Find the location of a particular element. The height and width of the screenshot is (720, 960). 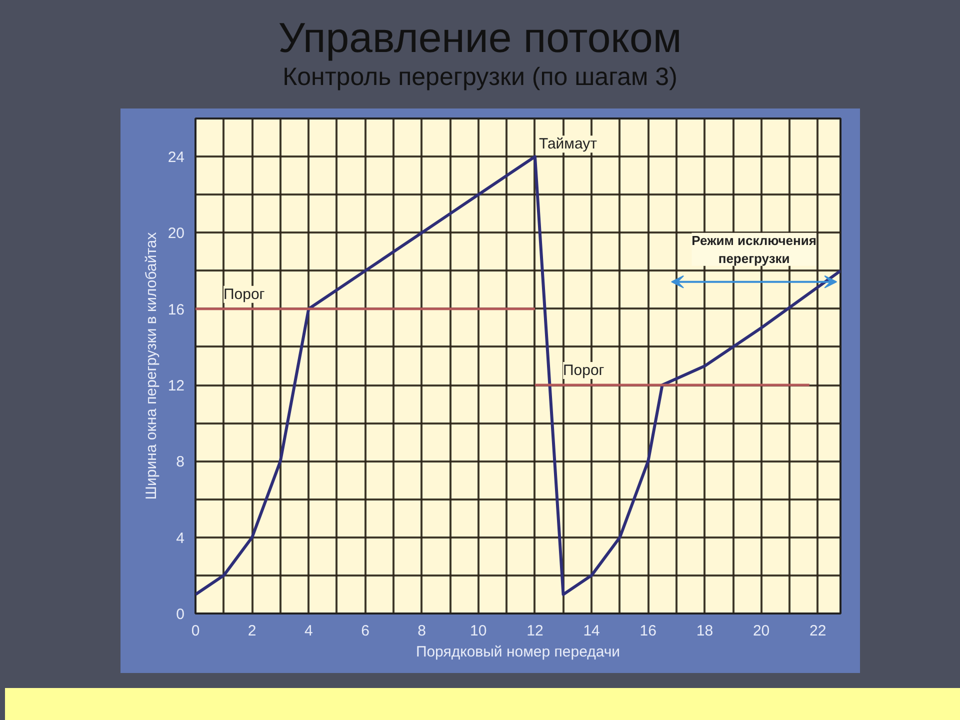

x-tick-label: 14 is located at coordinates (591, 631).